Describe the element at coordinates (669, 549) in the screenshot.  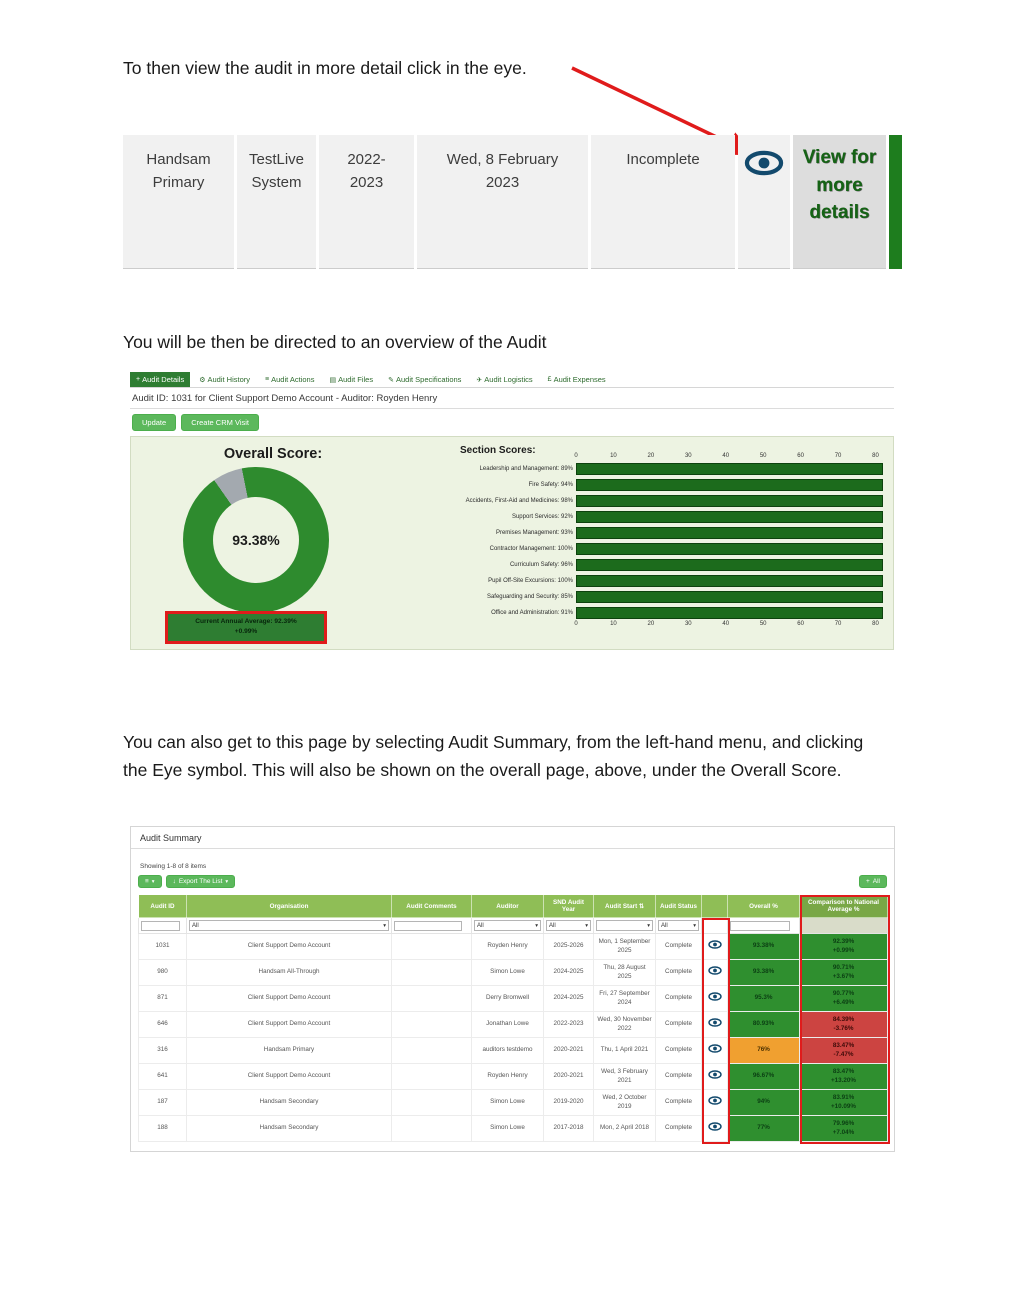
I see `bar-row: Contractor Management: 100%` at that location.